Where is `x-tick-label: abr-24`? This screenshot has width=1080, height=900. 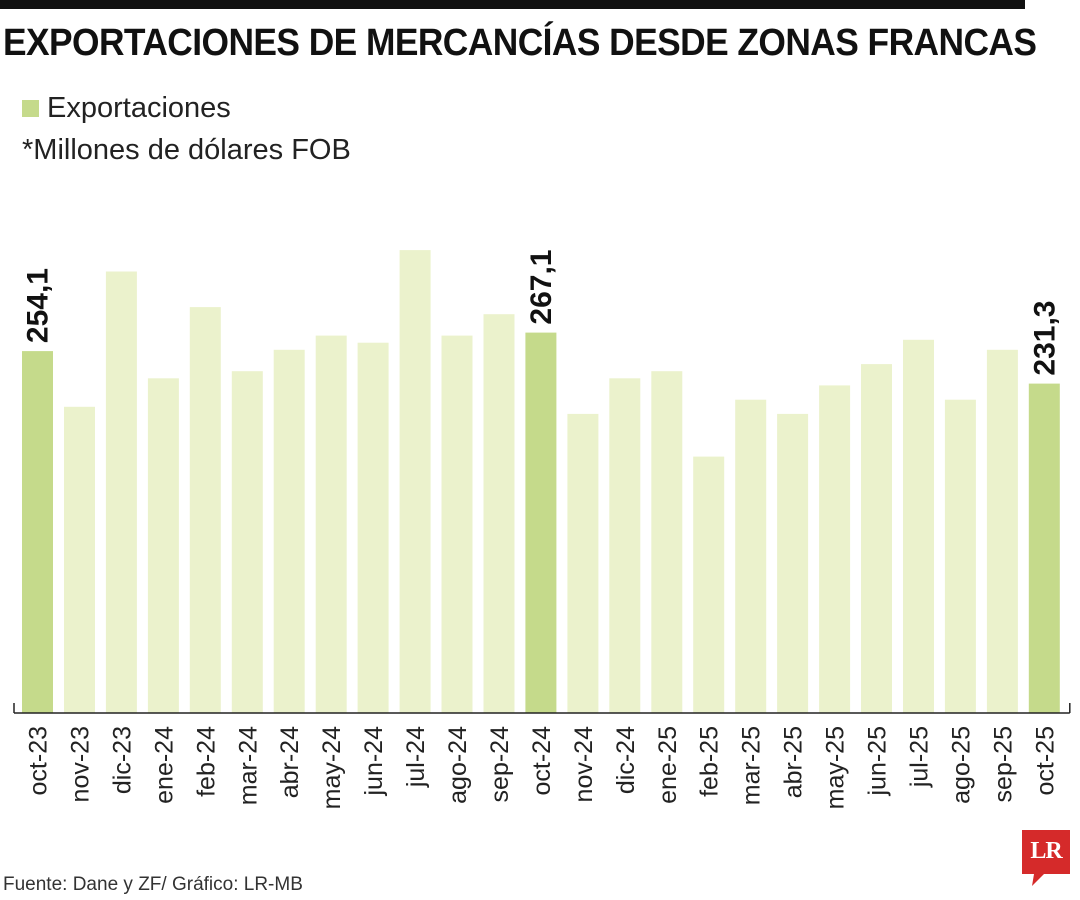 x-tick-label: abr-24 is located at coordinates (290, 762).